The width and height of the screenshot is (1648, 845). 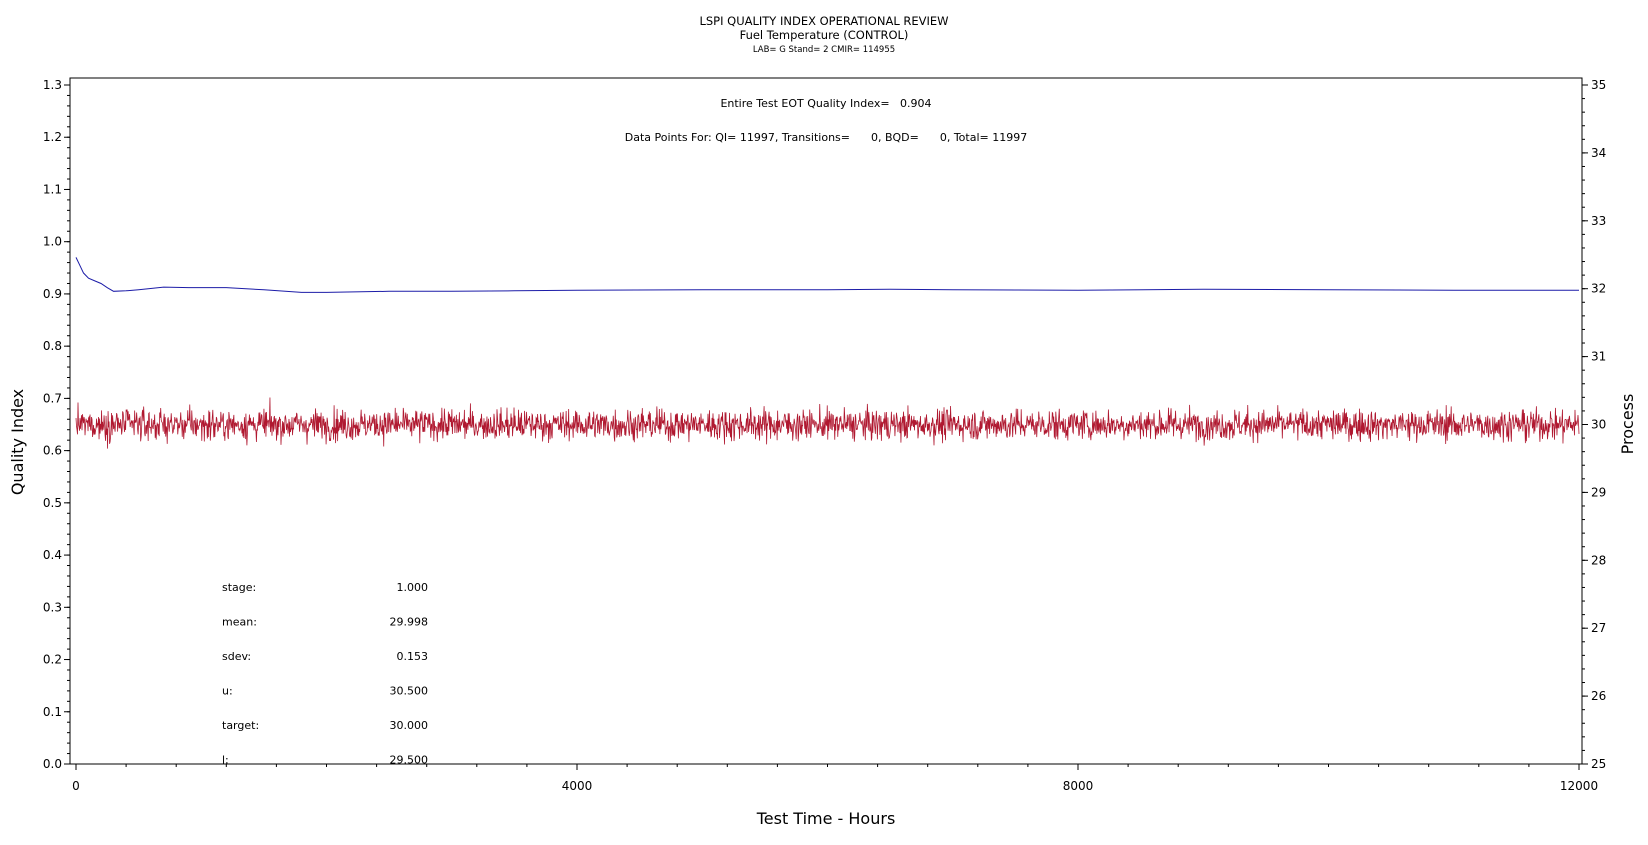 What do you see at coordinates (577, 786) in the screenshot?
I see `x-tick-label: 4000` at bounding box center [577, 786].